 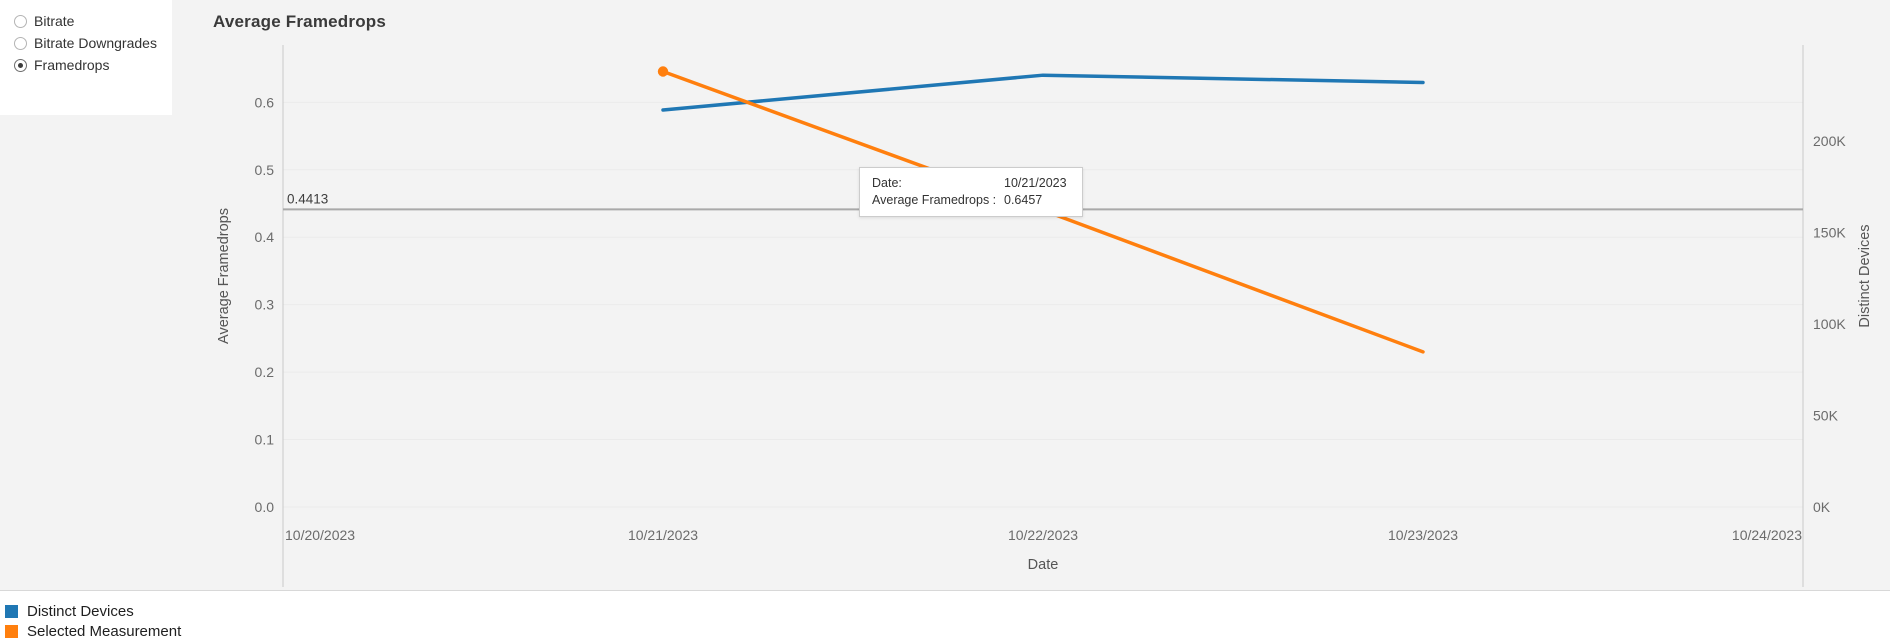 I want to click on y-right-tick-label: 100K, so click(x=1829, y=324).